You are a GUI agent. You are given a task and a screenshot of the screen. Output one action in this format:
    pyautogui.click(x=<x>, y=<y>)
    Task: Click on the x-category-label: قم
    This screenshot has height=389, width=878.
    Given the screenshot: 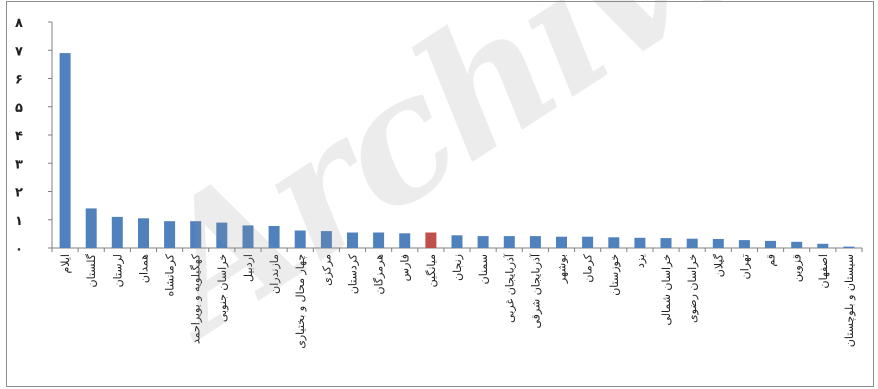 What is the action you would take?
    pyautogui.click(x=771, y=260)
    